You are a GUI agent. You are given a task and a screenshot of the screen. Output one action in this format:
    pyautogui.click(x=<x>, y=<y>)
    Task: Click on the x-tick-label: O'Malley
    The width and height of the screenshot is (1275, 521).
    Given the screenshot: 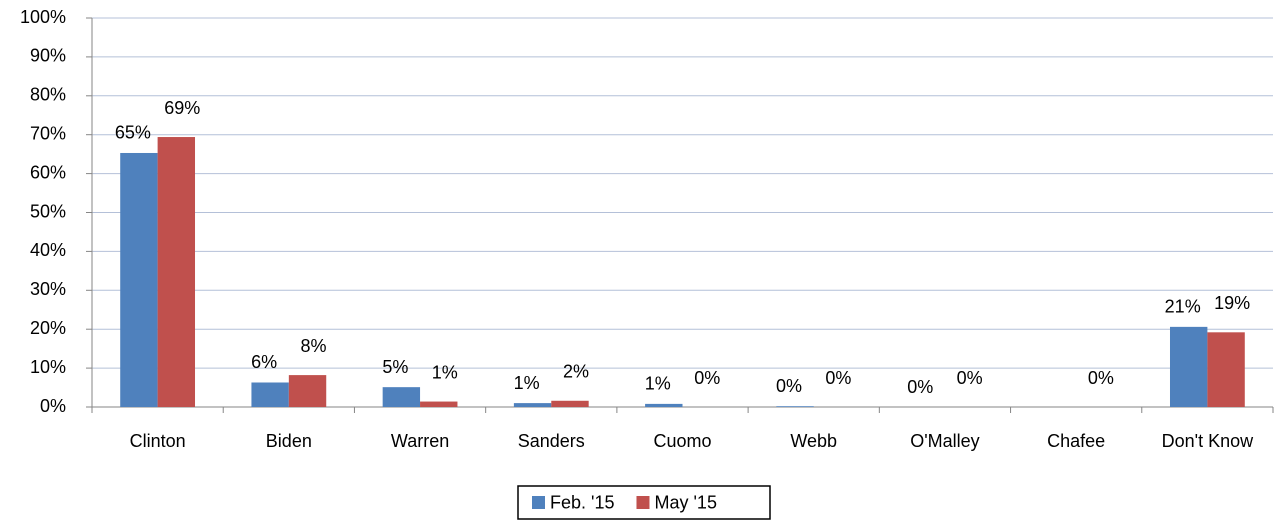 What is the action you would take?
    pyautogui.click(x=944, y=441)
    